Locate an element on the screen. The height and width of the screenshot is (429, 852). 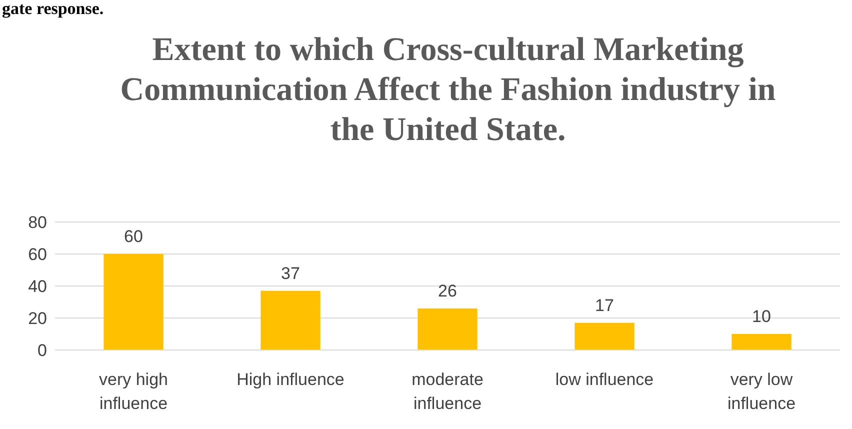
data-label: 60 is located at coordinates (133, 236).